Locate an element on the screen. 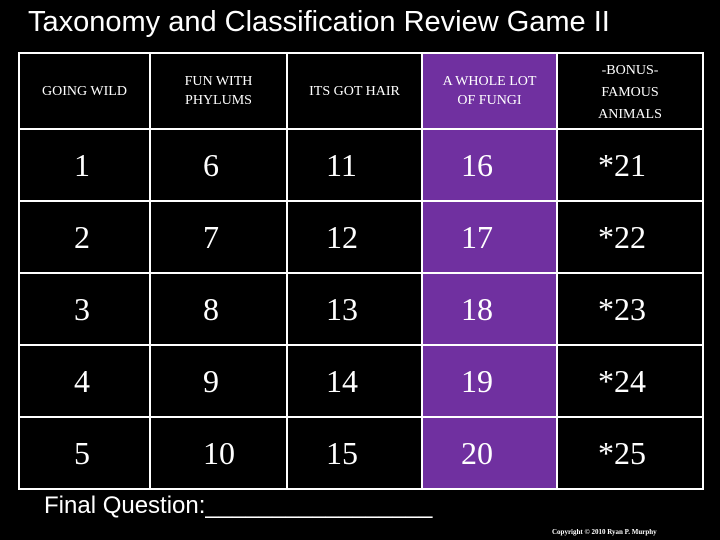 The height and width of the screenshot is (540, 720). question-cell: 8 is located at coordinates (218, 309).